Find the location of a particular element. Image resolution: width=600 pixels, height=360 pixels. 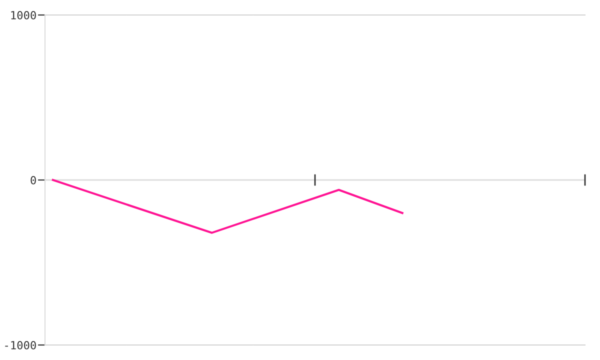

y-tick-label: -1000 is located at coordinates (20, 345).